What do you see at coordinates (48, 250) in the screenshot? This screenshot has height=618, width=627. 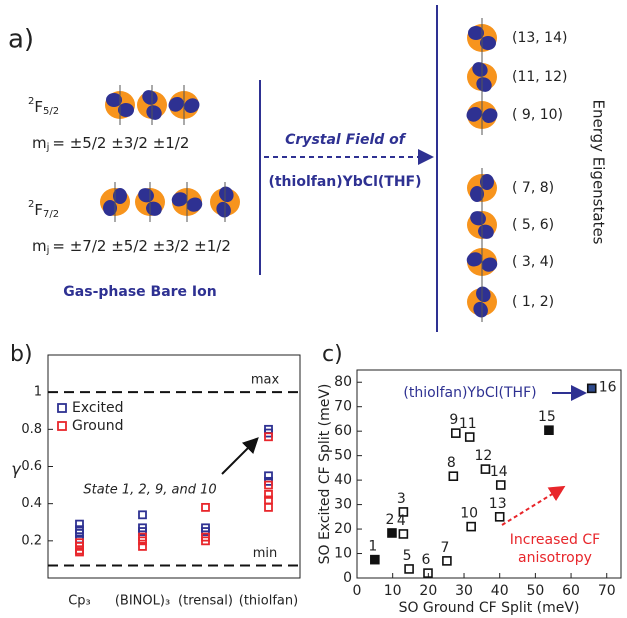 I see `mj-sub: j` at bounding box center [48, 250].